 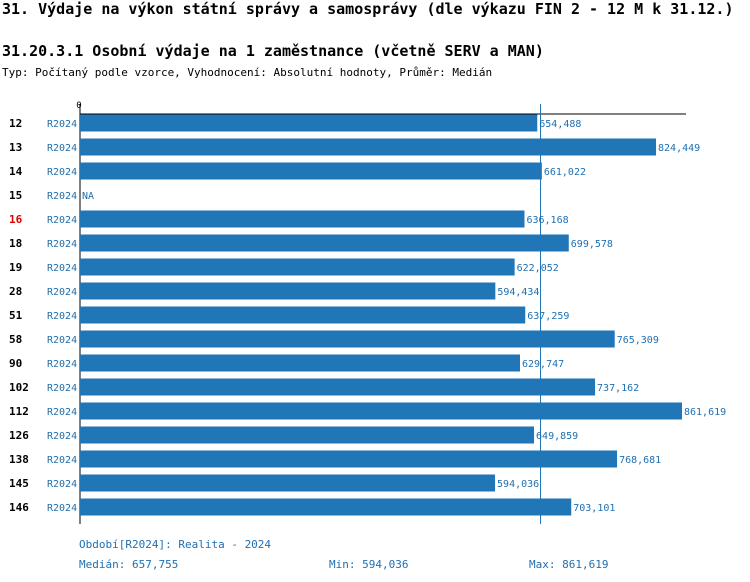 What do you see at coordinates (15, 339) in the screenshot?
I see `category-label: 58` at bounding box center [15, 339].